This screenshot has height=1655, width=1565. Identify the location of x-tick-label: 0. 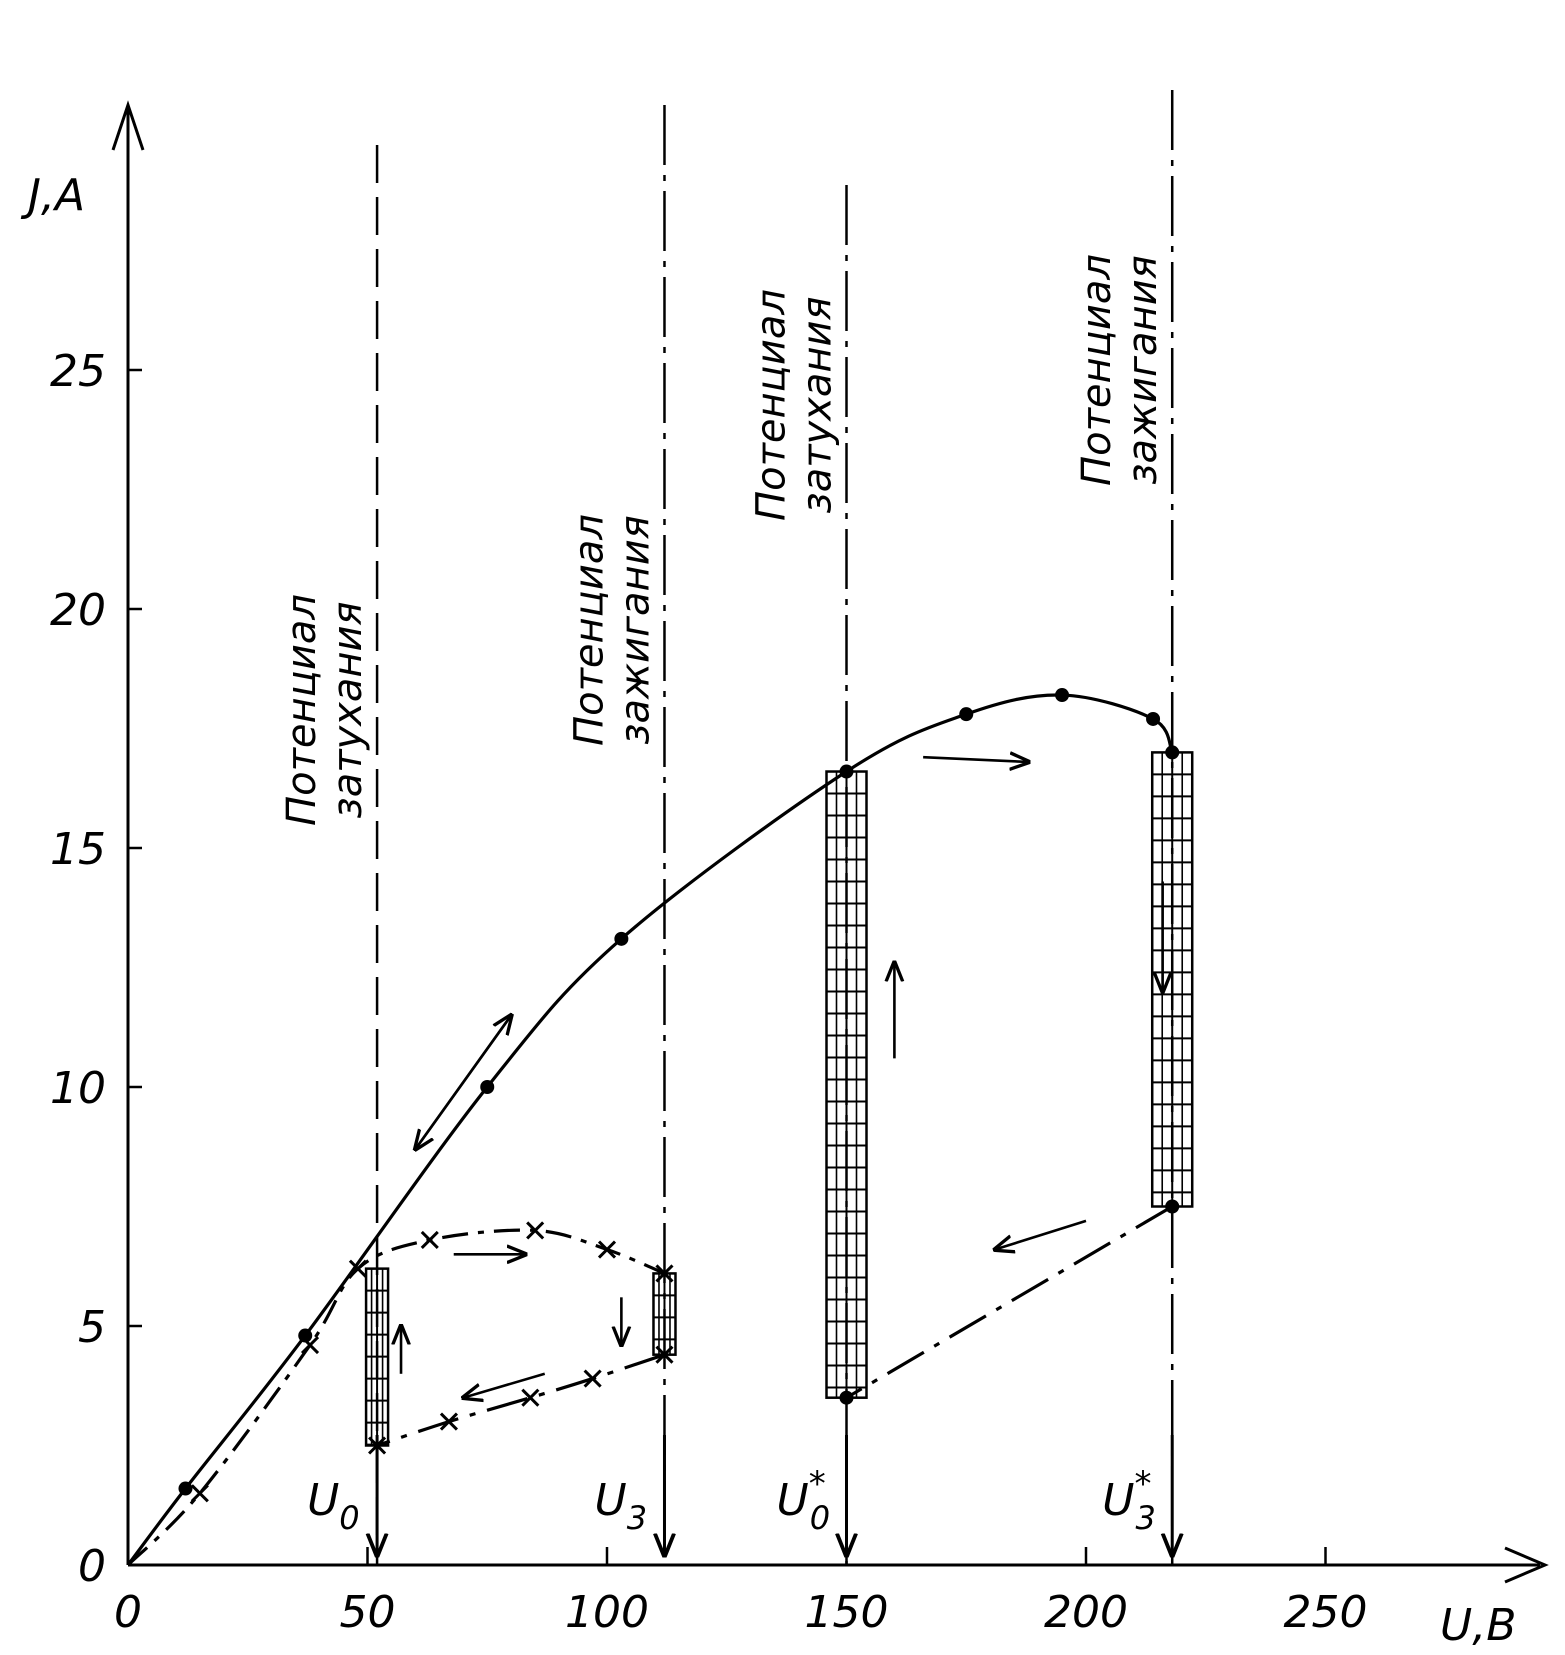
(128, 1612).